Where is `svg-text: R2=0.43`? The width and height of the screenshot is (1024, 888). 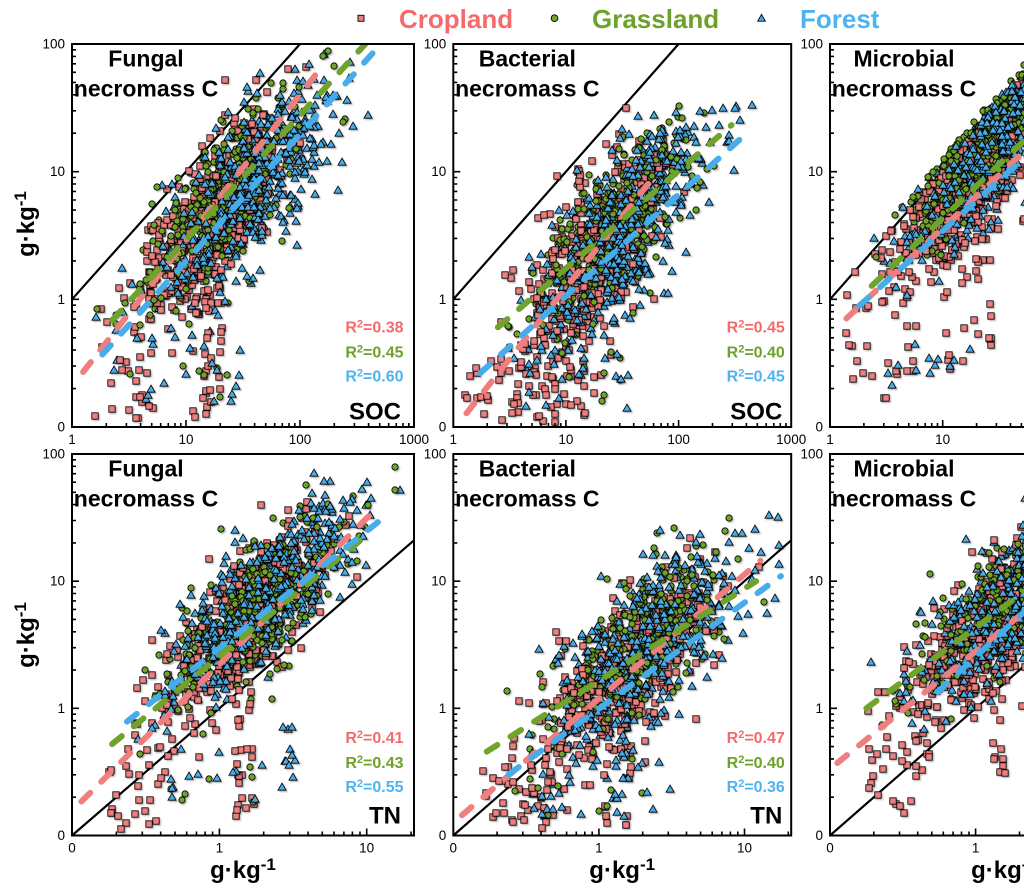
svg-text: R2=0.43 is located at coordinates (374, 763).